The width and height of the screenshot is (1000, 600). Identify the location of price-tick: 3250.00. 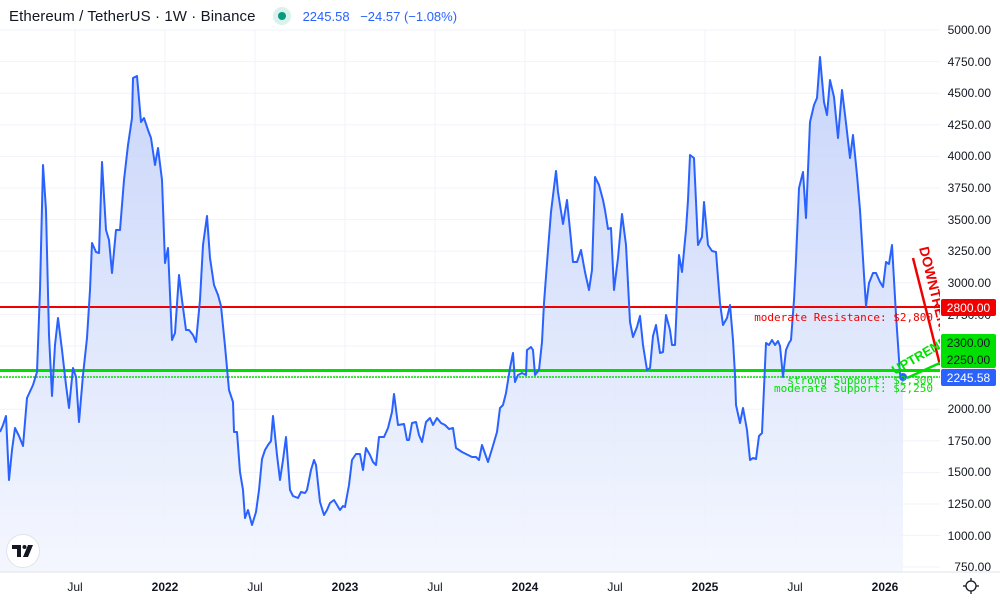
(970, 251).